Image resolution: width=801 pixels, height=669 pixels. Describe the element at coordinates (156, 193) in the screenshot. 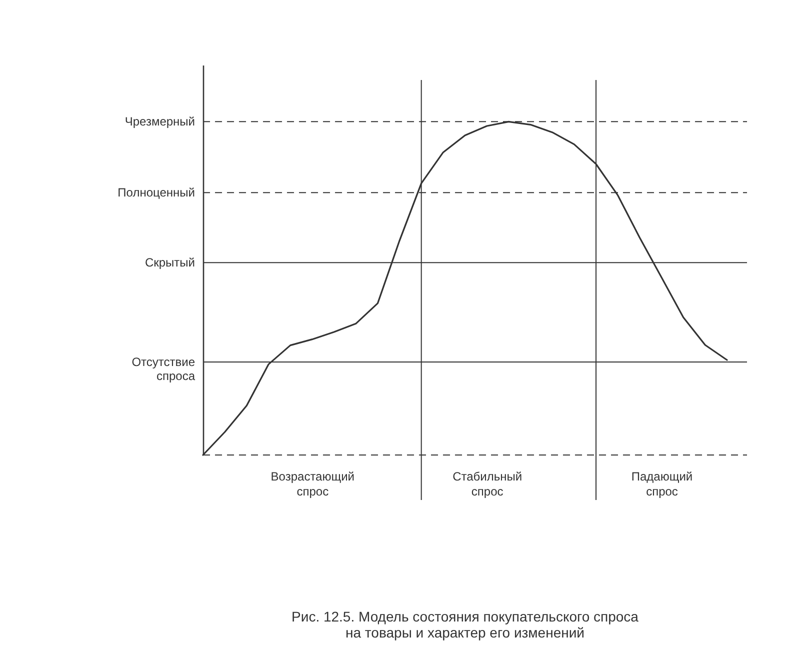

I see `ref-line-label: Полноценный` at that location.